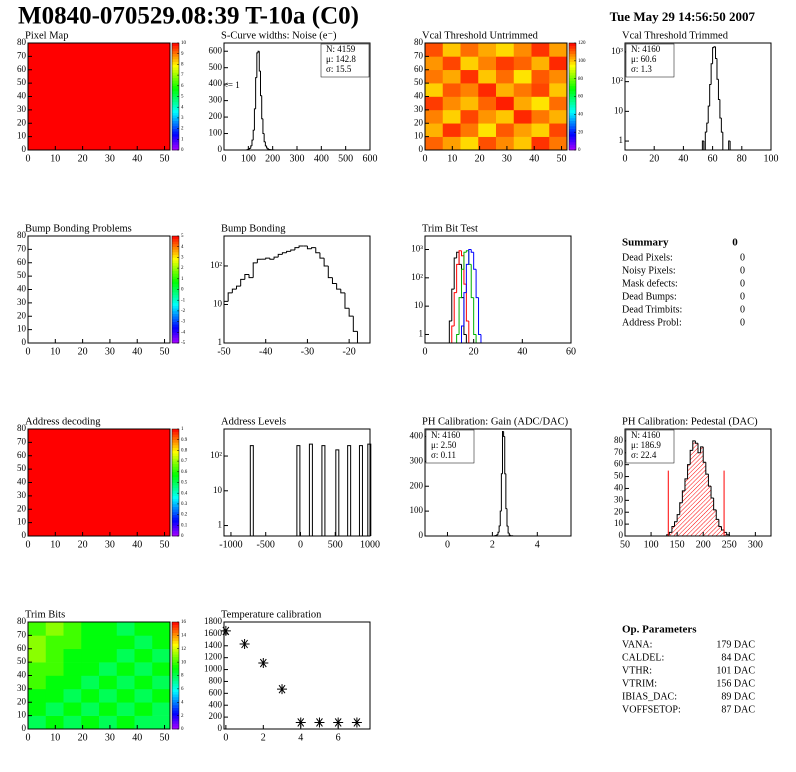 This screenshot has height=772, width=796. I want to click on x-tick-label: 20, so click(474, 351).